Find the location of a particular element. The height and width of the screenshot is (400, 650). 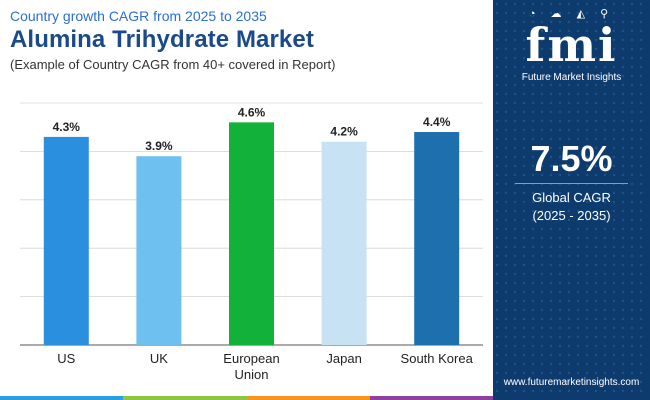

chart-subtitle: Country growth CAGR from 2025 to 2035 is located at coordinates (138, 16).